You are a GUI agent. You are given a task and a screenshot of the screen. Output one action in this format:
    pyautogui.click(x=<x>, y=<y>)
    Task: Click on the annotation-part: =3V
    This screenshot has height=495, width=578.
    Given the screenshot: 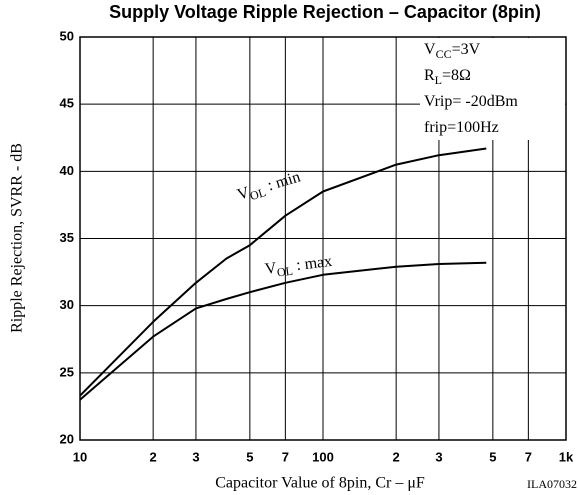 What is the action you would take?
    pyautogui.click(x=466, y=49)
    